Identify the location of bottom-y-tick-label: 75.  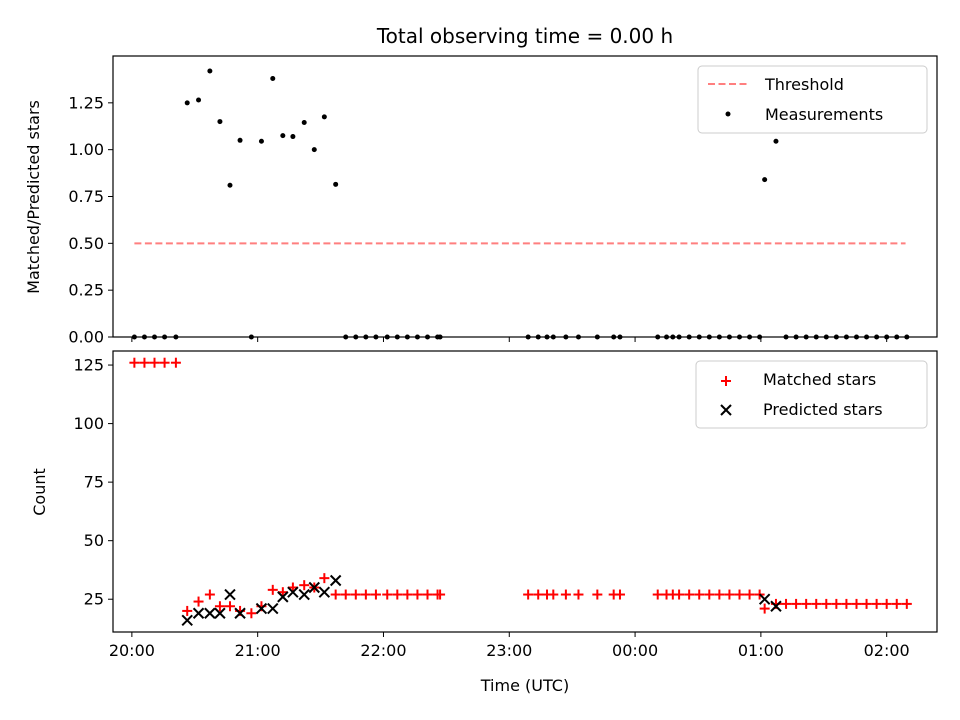
(94, 482).